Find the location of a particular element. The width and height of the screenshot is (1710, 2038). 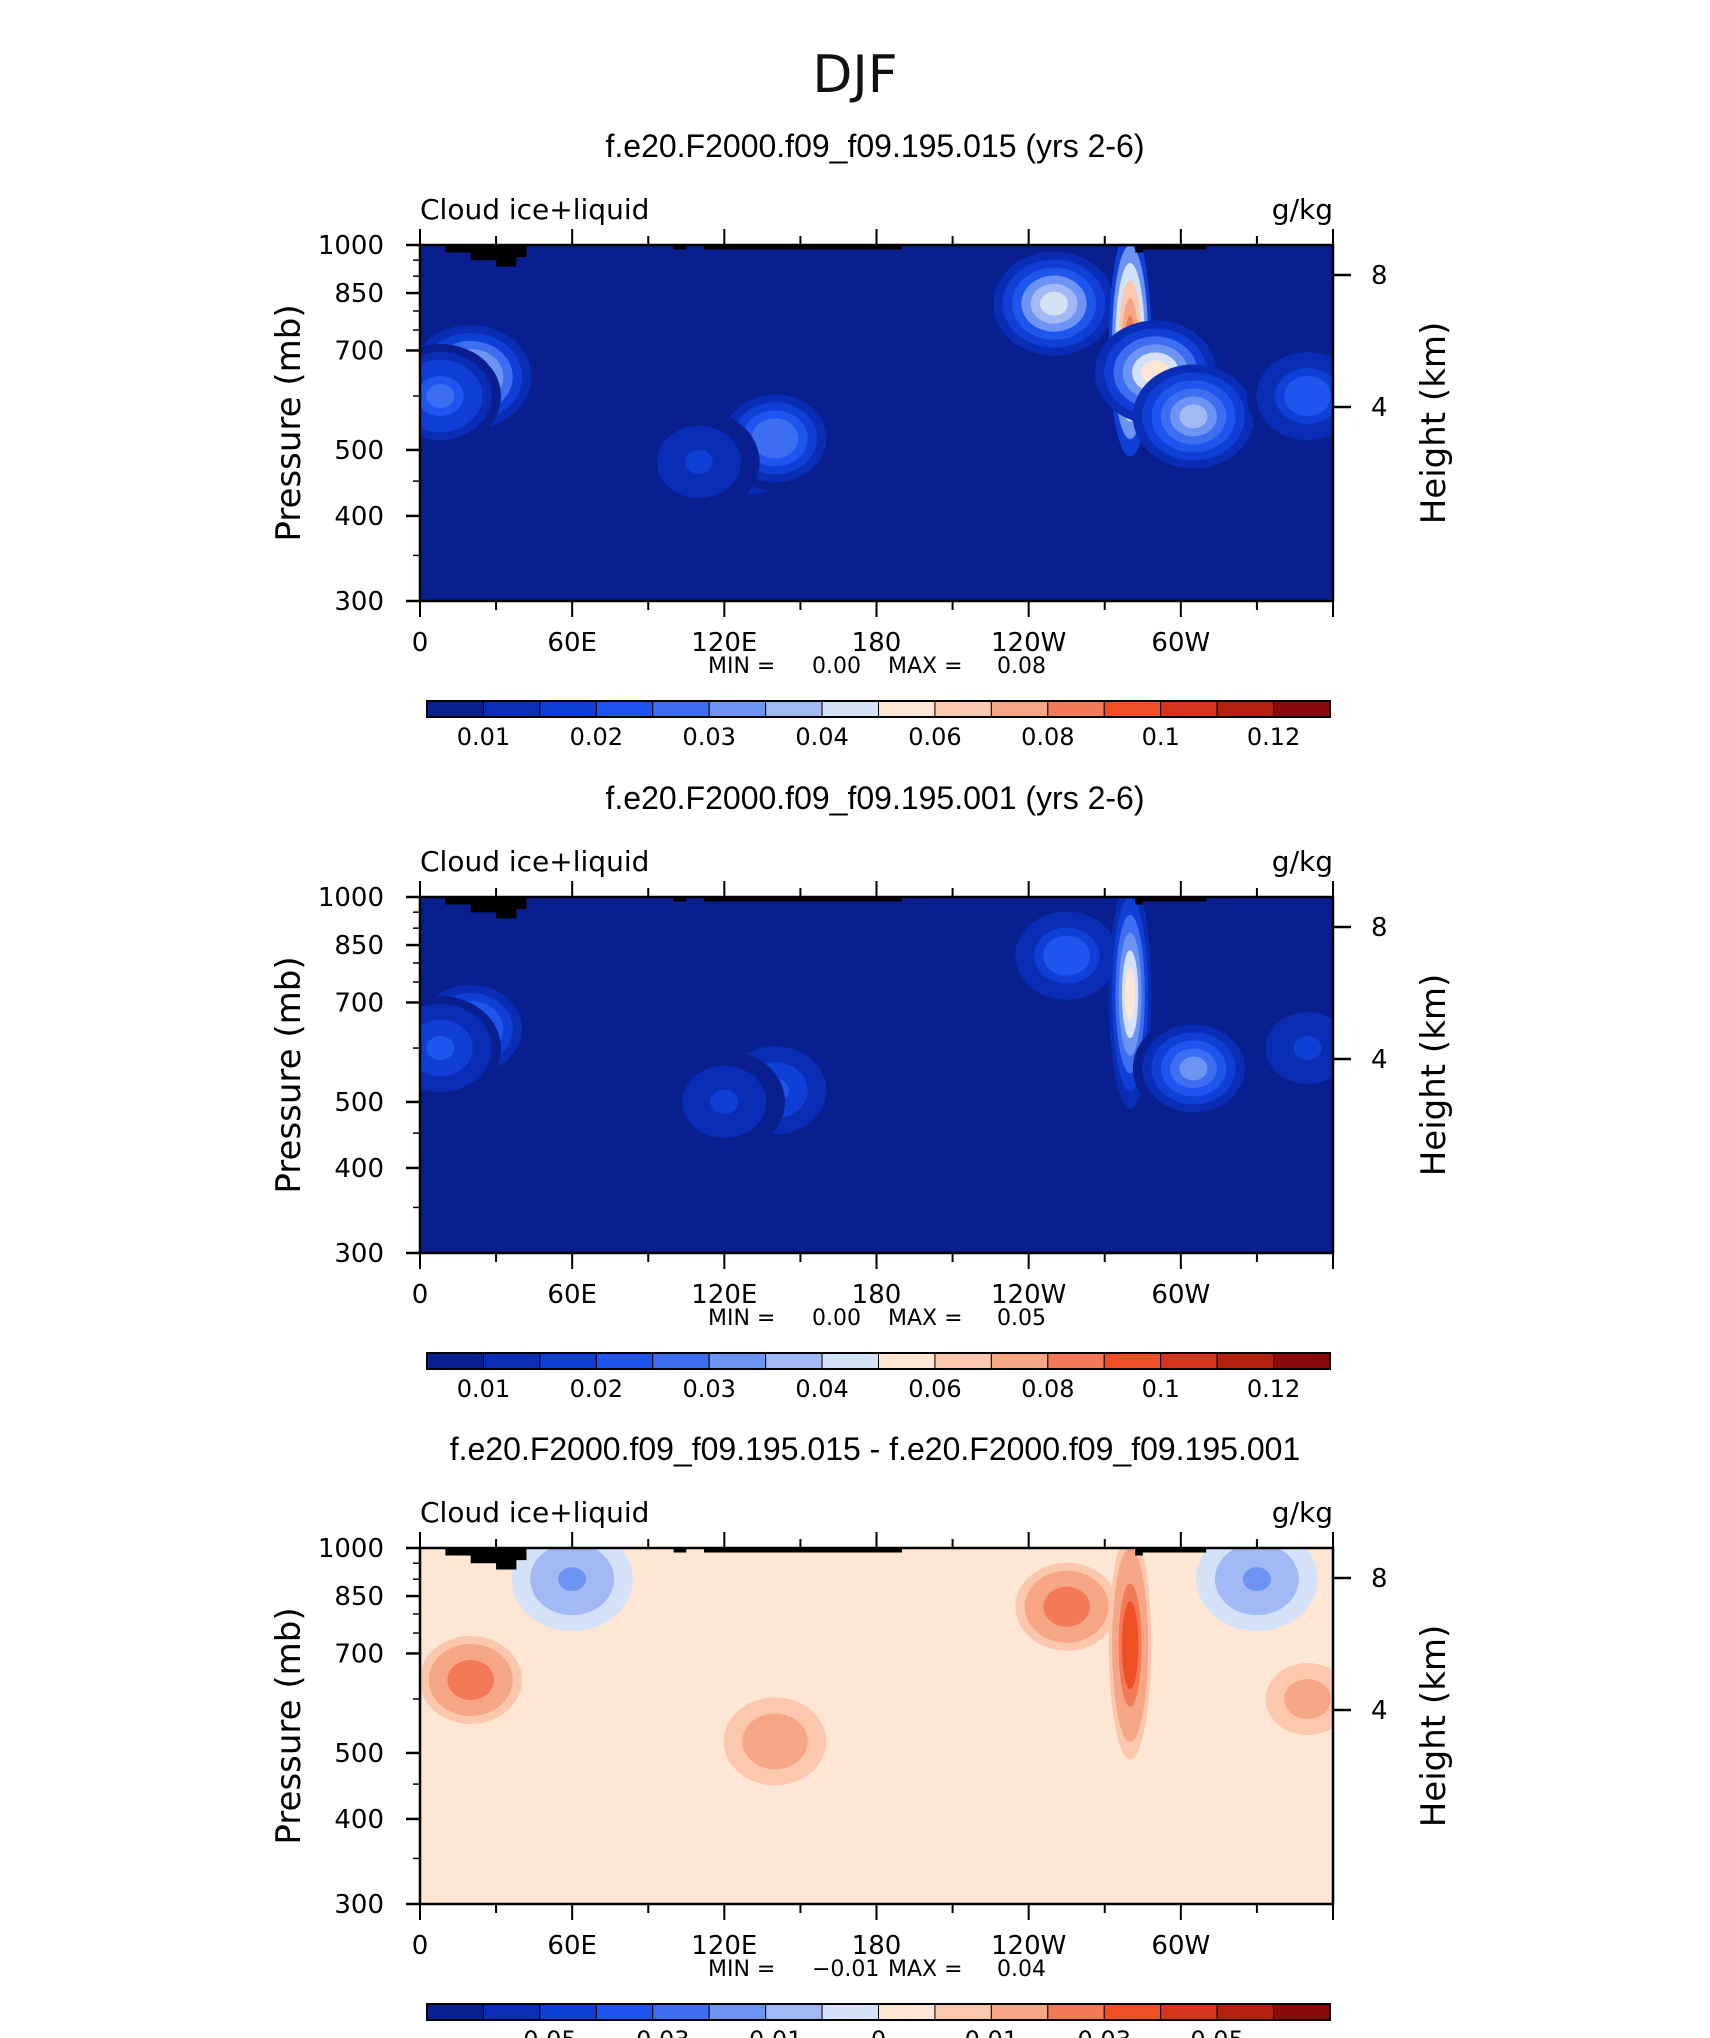

min-value: −0.01 is located at coordinates (845, 1969).